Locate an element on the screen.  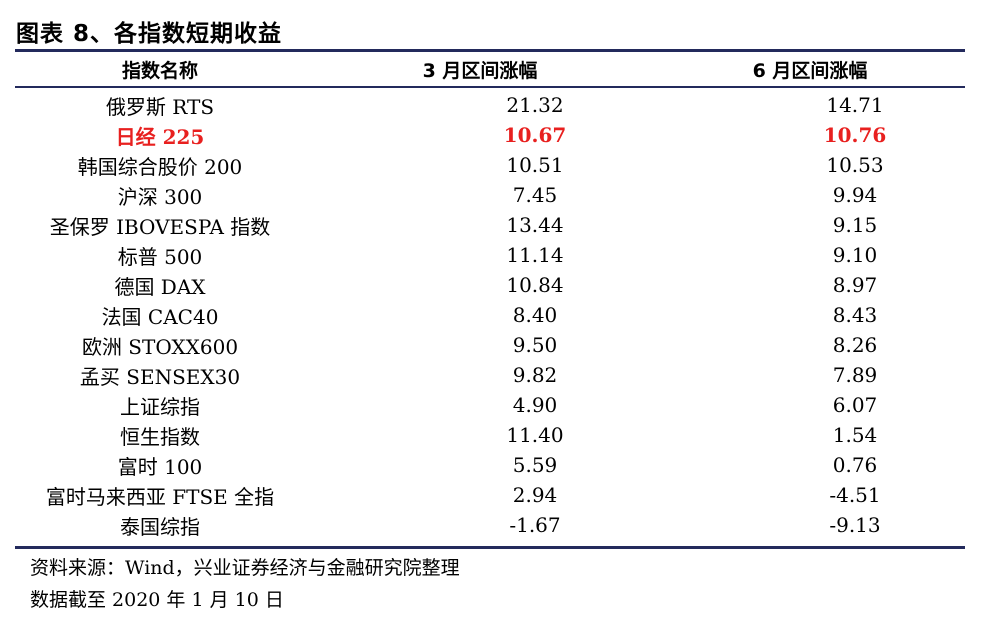
figure-title: 图表 8、各指数短期收益 is located at coordinates (149, 34).